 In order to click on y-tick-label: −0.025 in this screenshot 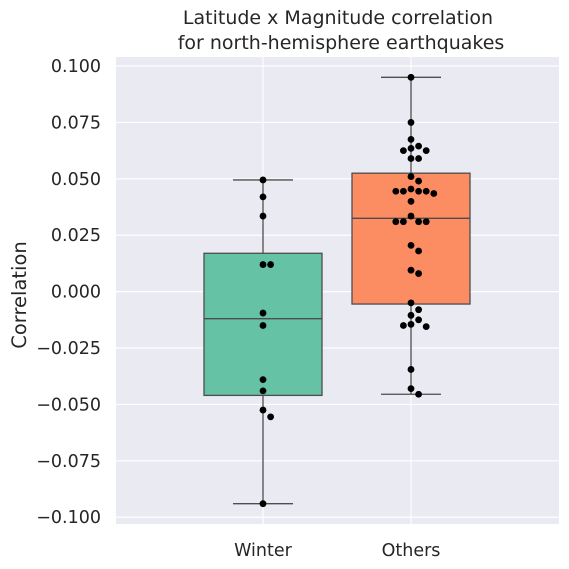, I will do `click(68, 349)`.